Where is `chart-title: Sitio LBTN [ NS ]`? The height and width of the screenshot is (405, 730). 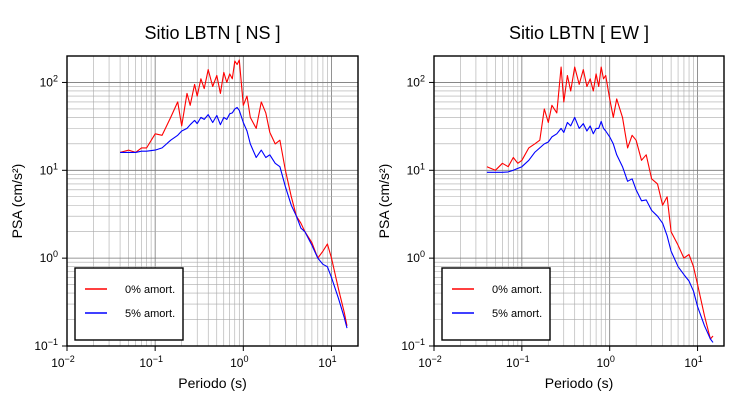 chart-title: Sitio LBTN [ NS ] is located at coordinates (212, 33).